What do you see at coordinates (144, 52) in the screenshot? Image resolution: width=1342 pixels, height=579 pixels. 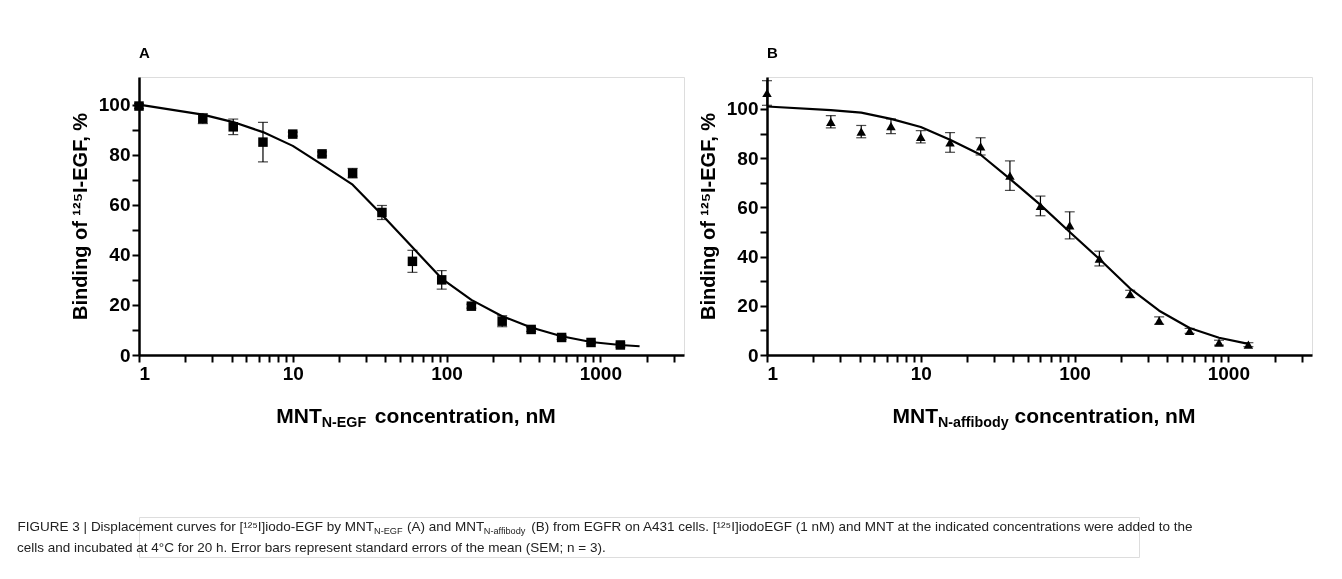 I see `chart-title: A` at bounding box center [144, 52].